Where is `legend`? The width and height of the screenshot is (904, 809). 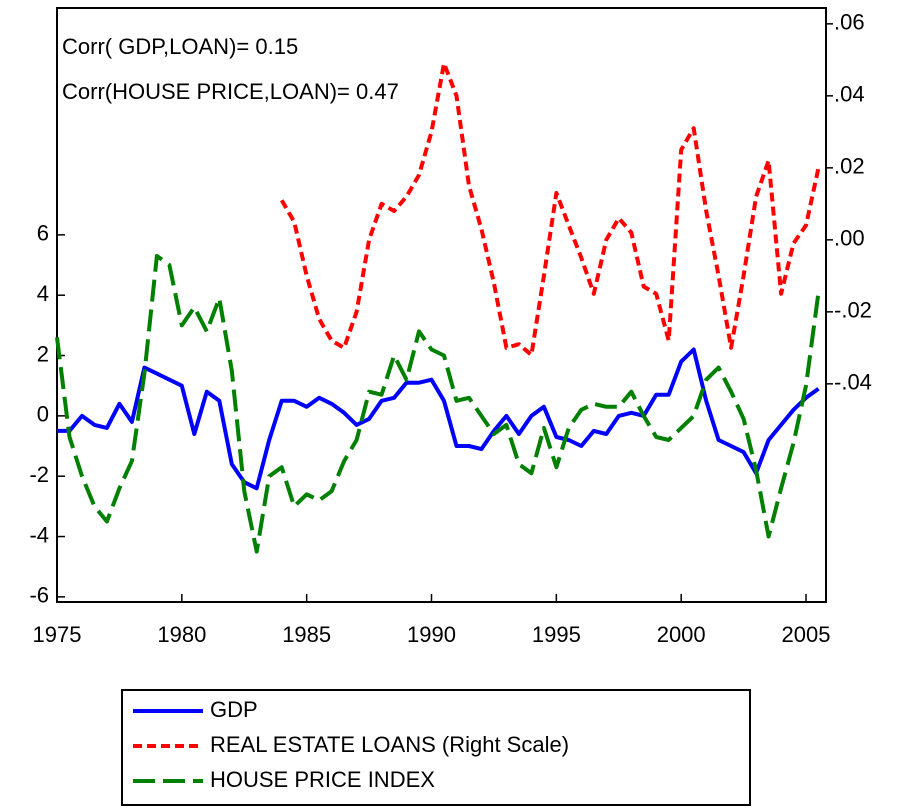 legend is located at coordinates (436, 747).